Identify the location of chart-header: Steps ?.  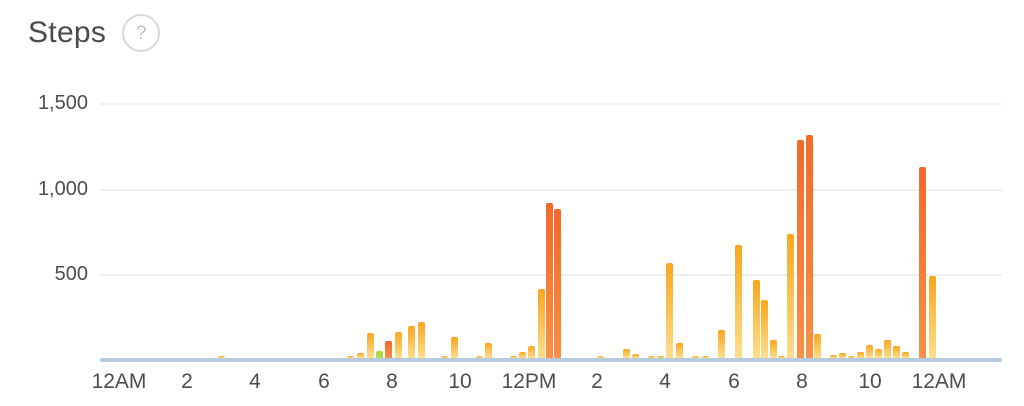
(94, 33).